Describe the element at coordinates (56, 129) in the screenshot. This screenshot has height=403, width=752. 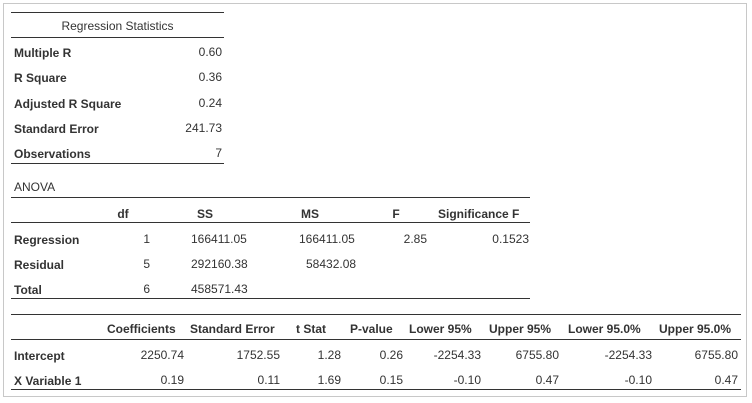
I see `stat-label: Standard Error` at that location.